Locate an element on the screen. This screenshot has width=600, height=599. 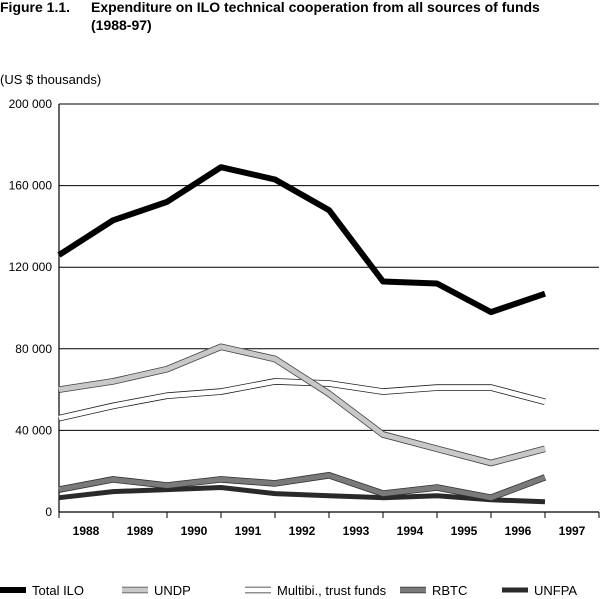
y-tick-label: 80 000 is located at coordinates (33, 349).